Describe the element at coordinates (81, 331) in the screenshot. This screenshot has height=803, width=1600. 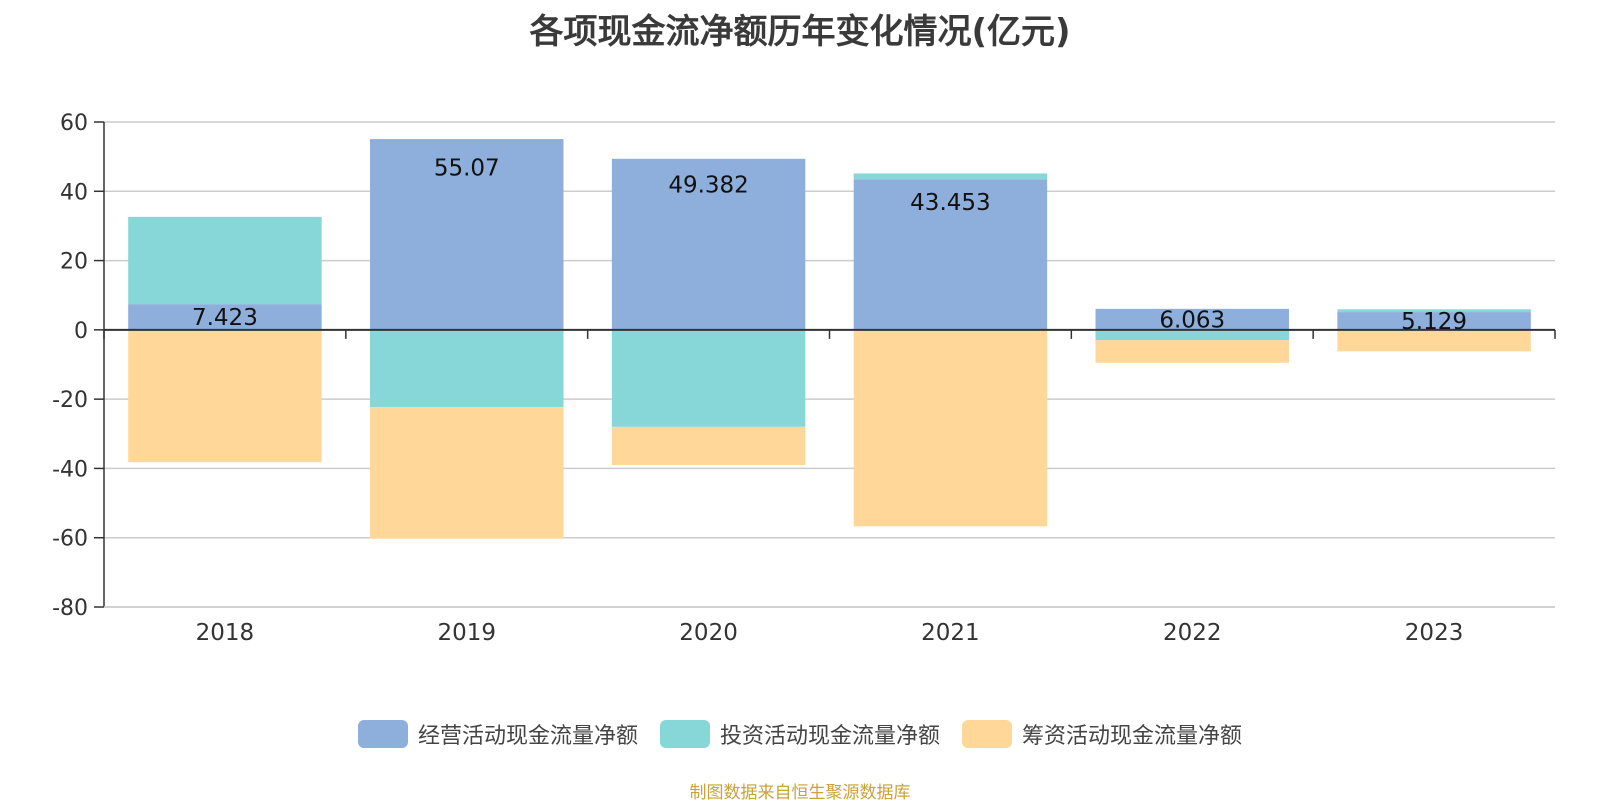
I see `y-tick-label: 0` at that location.